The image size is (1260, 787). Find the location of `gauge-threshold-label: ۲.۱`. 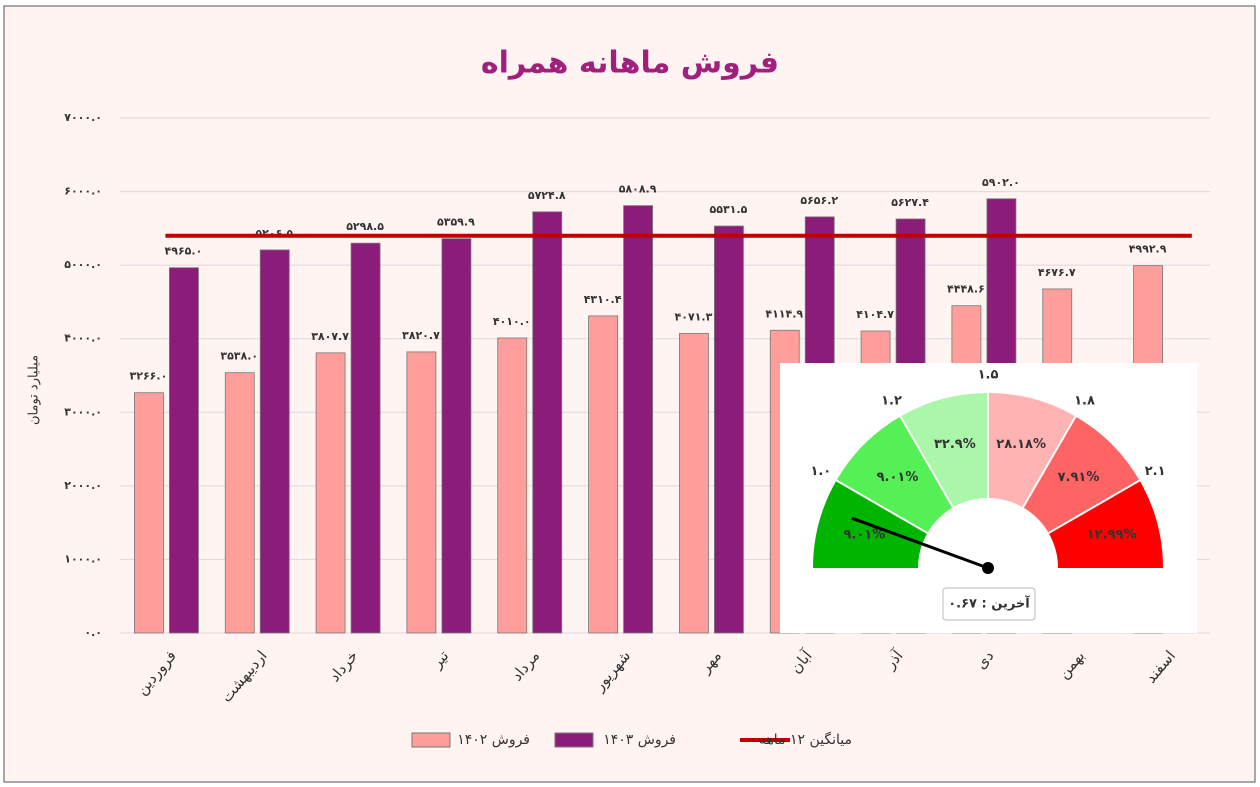

gauge-threshold-label: ۲.۱ is located at coordinates (1155, 471).